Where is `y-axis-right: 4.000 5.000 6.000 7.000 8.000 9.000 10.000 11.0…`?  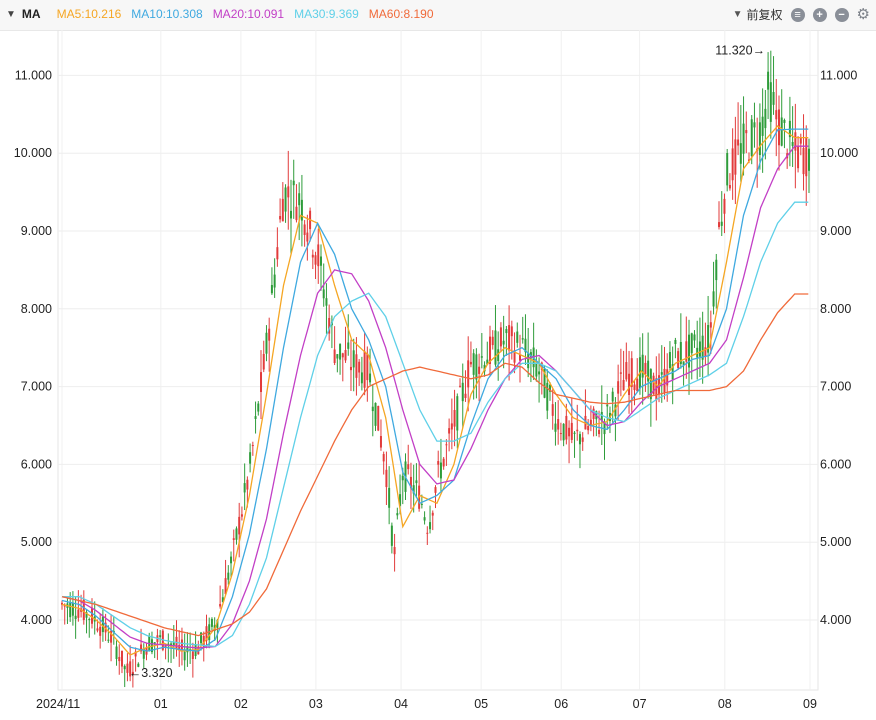 y-axis-right: 4.000 5.000 6.000 7.000 8.000 9.000 10.000 11.0… is located at coordinates (839, 347).